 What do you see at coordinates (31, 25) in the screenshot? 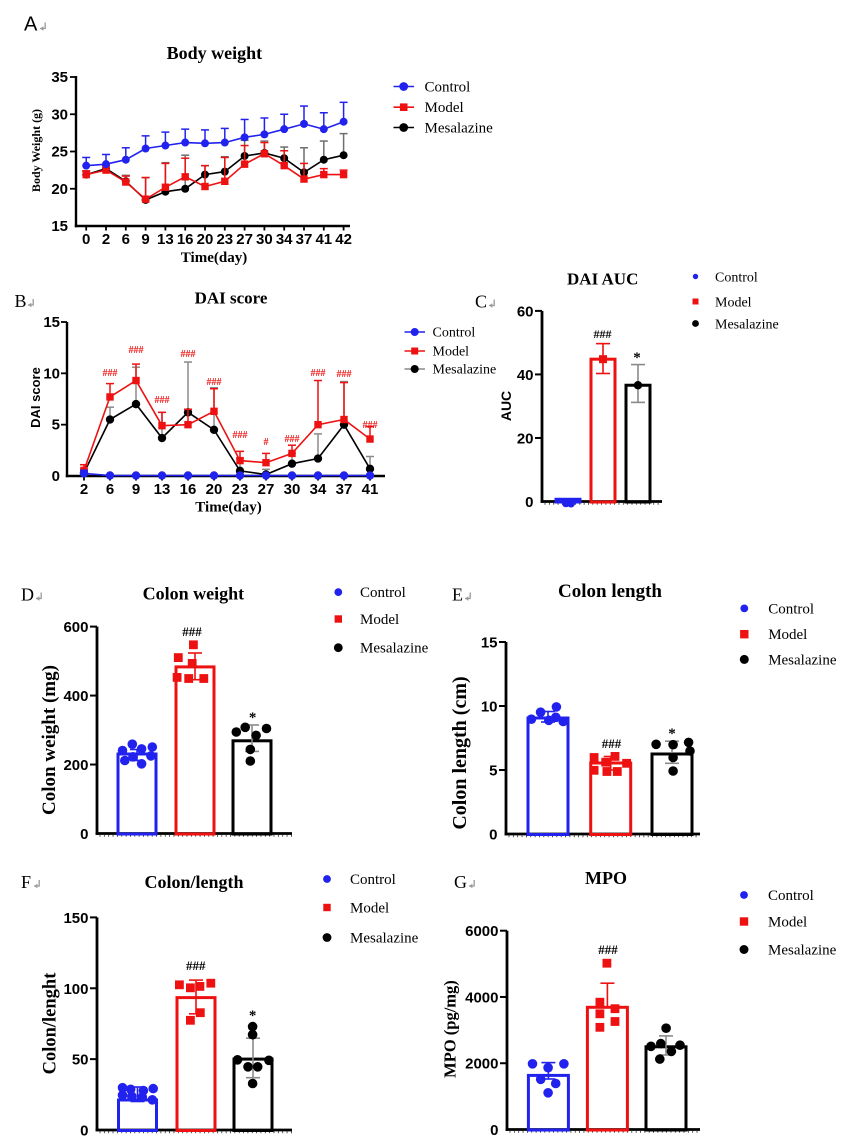
I see `svg-text: A` at bounding box center [31, 25].